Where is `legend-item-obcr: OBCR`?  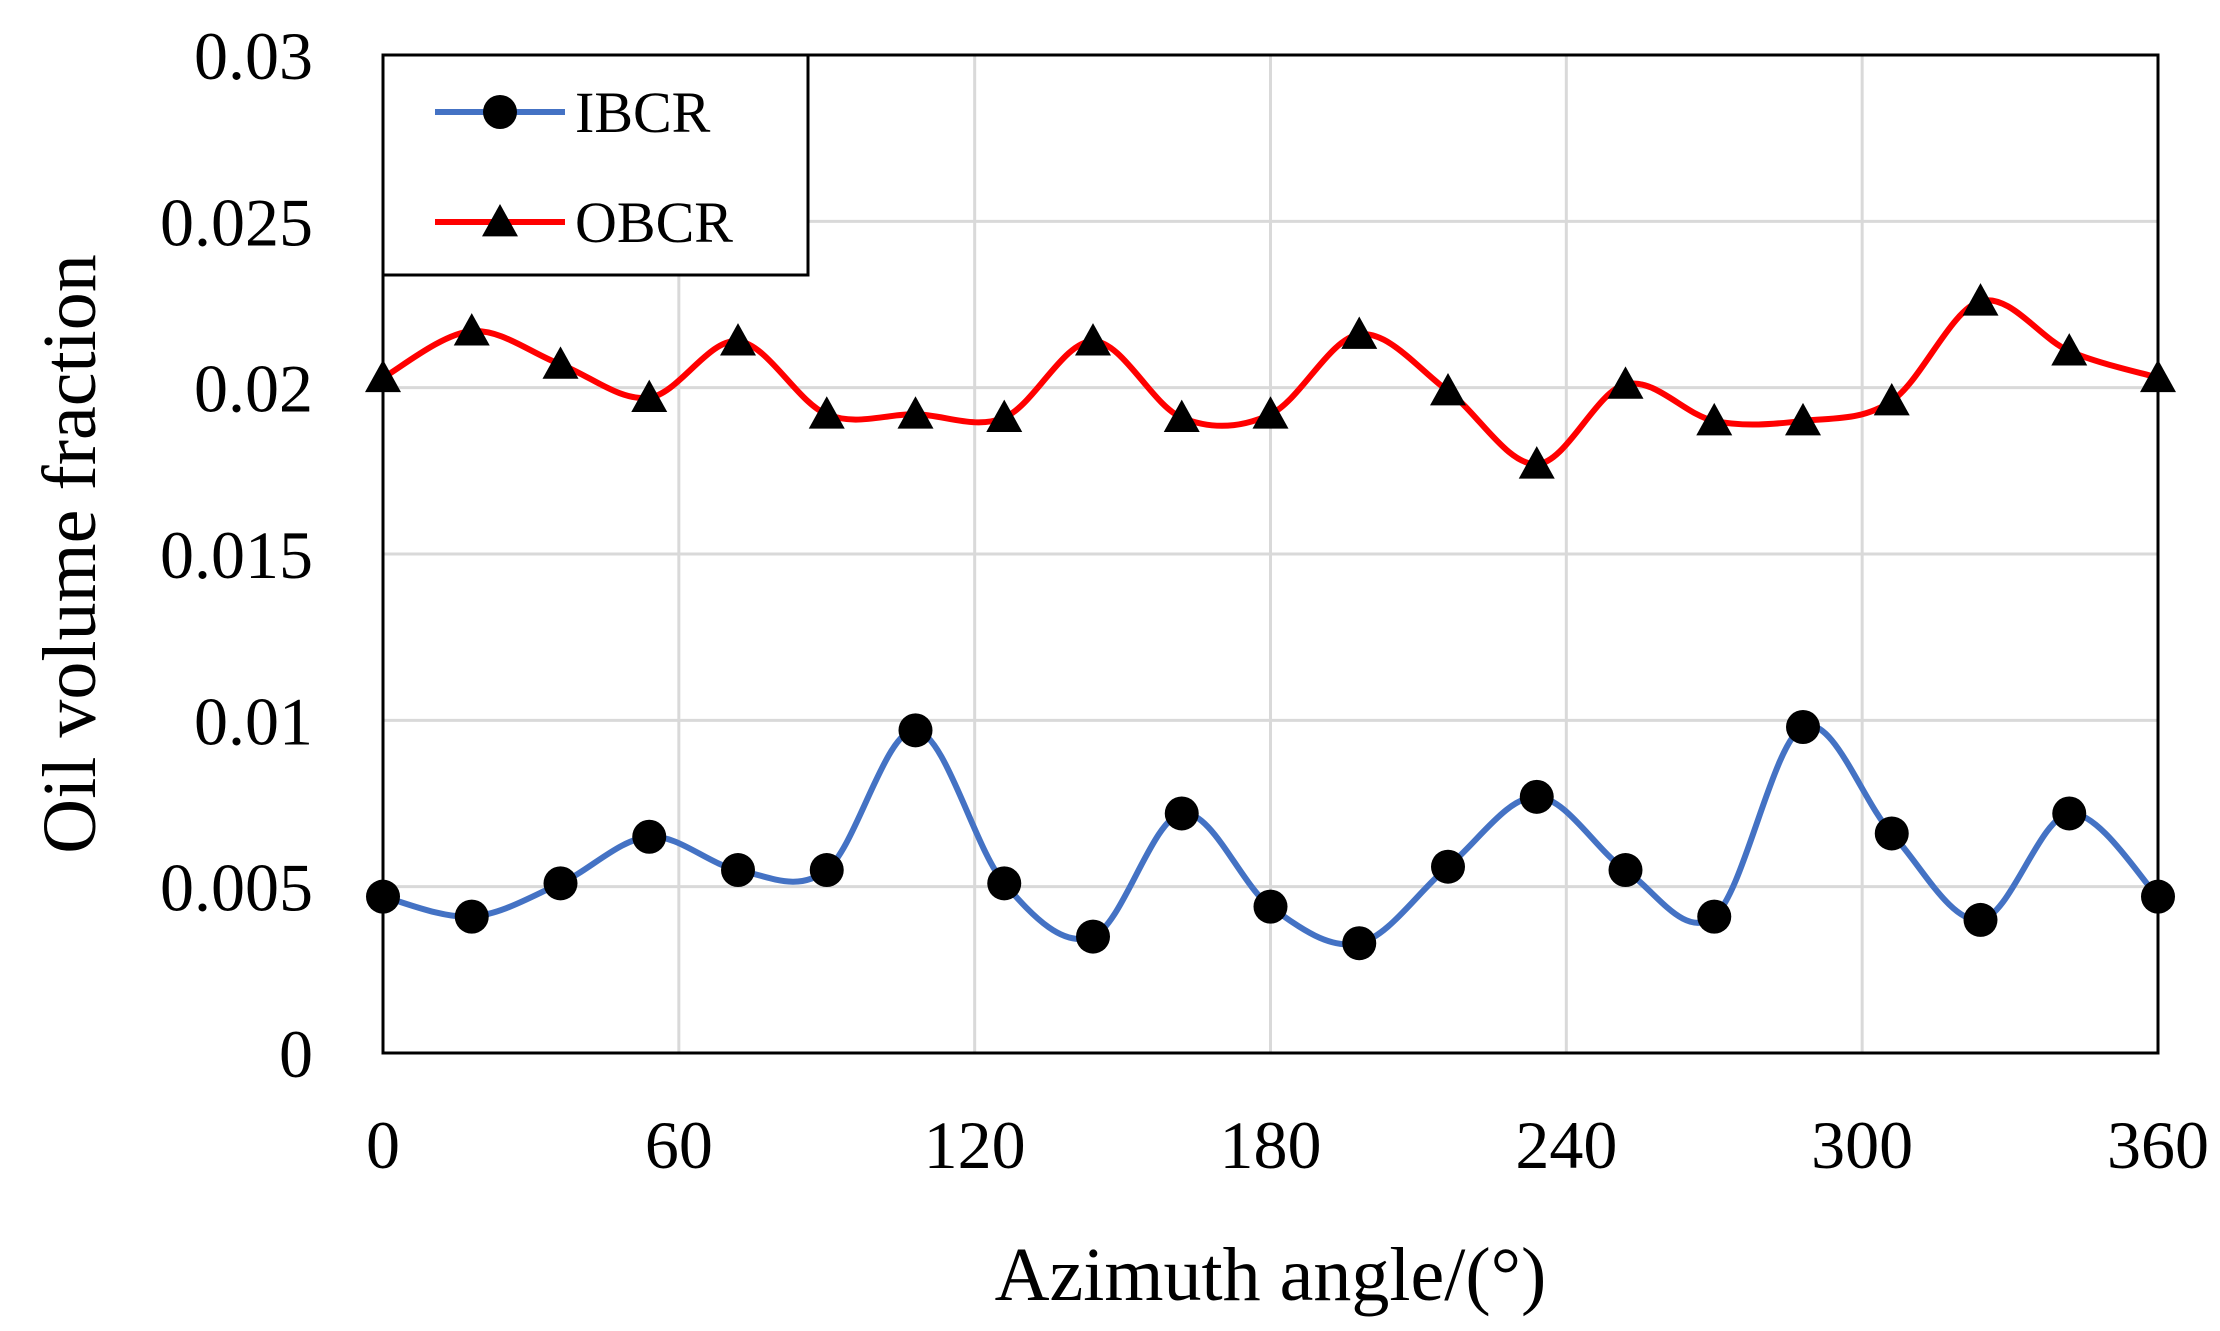 legend-item-obcr: OBCR is located at coordinates (584, 222).